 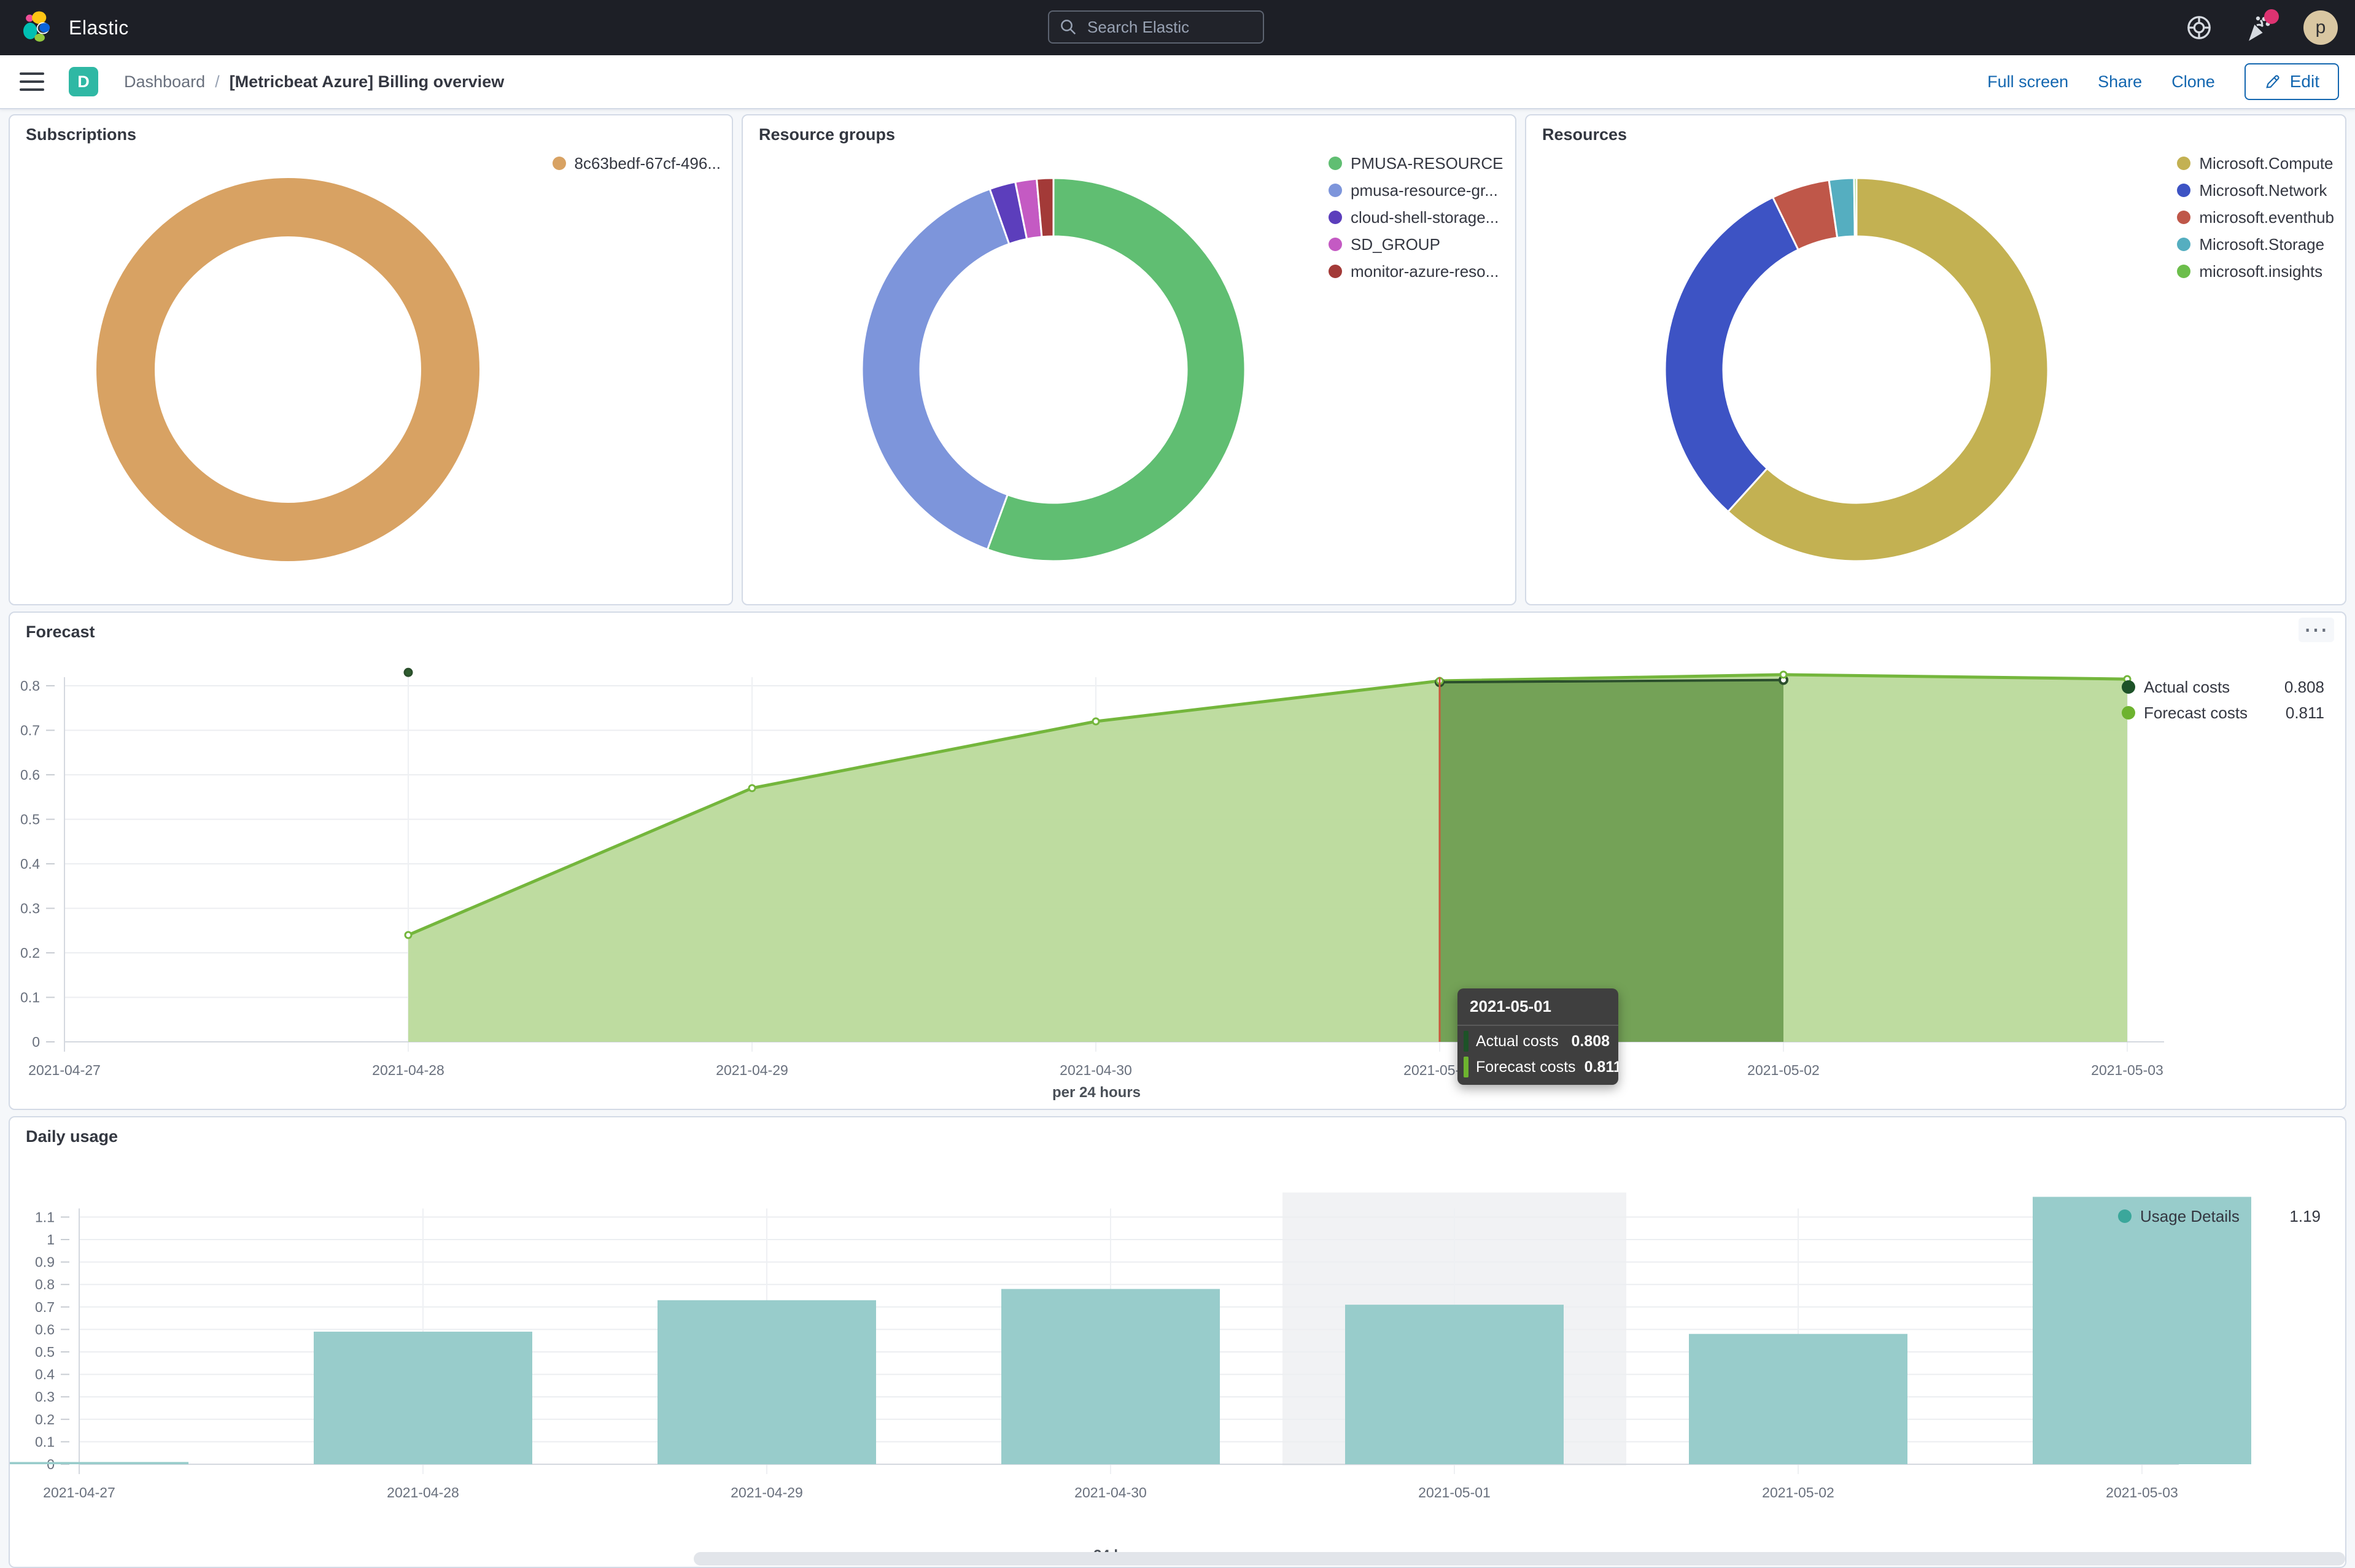 What do you see at coordinates (2028, 81) in the screenshot?
I see `full-screen-button: Full screen` at bounding box center [2028, 81].